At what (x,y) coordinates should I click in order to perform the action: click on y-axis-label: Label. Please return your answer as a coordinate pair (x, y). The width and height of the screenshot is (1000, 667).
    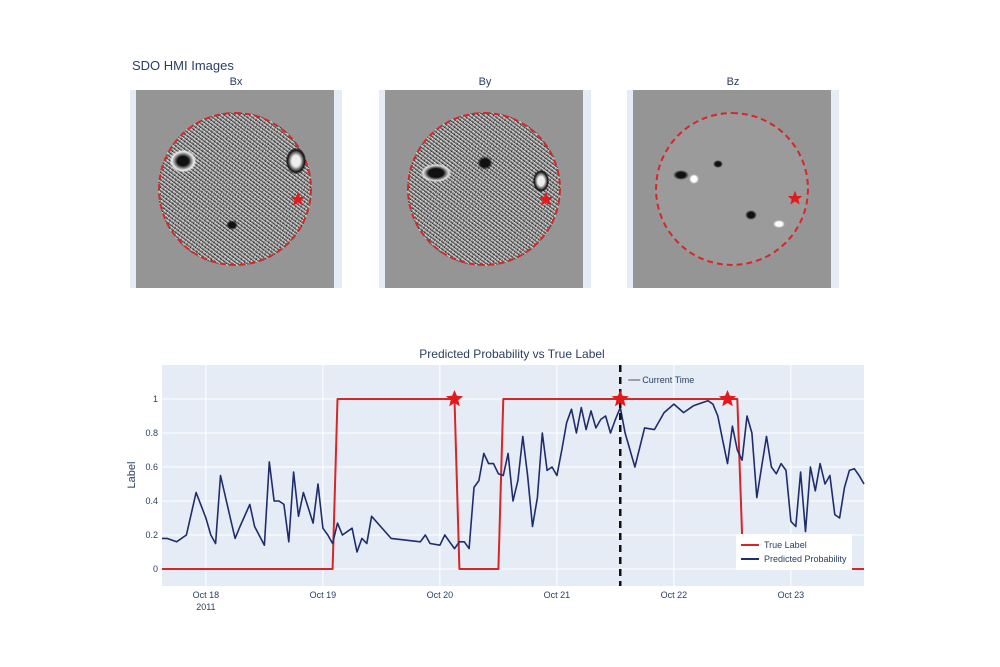
    Looking at the image, I should click on (132, 475).